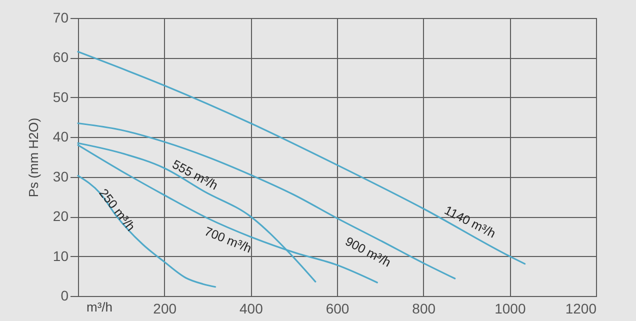 The image size is (636, 321). I want to click on y-tick-label: 60, so click(60, 57).